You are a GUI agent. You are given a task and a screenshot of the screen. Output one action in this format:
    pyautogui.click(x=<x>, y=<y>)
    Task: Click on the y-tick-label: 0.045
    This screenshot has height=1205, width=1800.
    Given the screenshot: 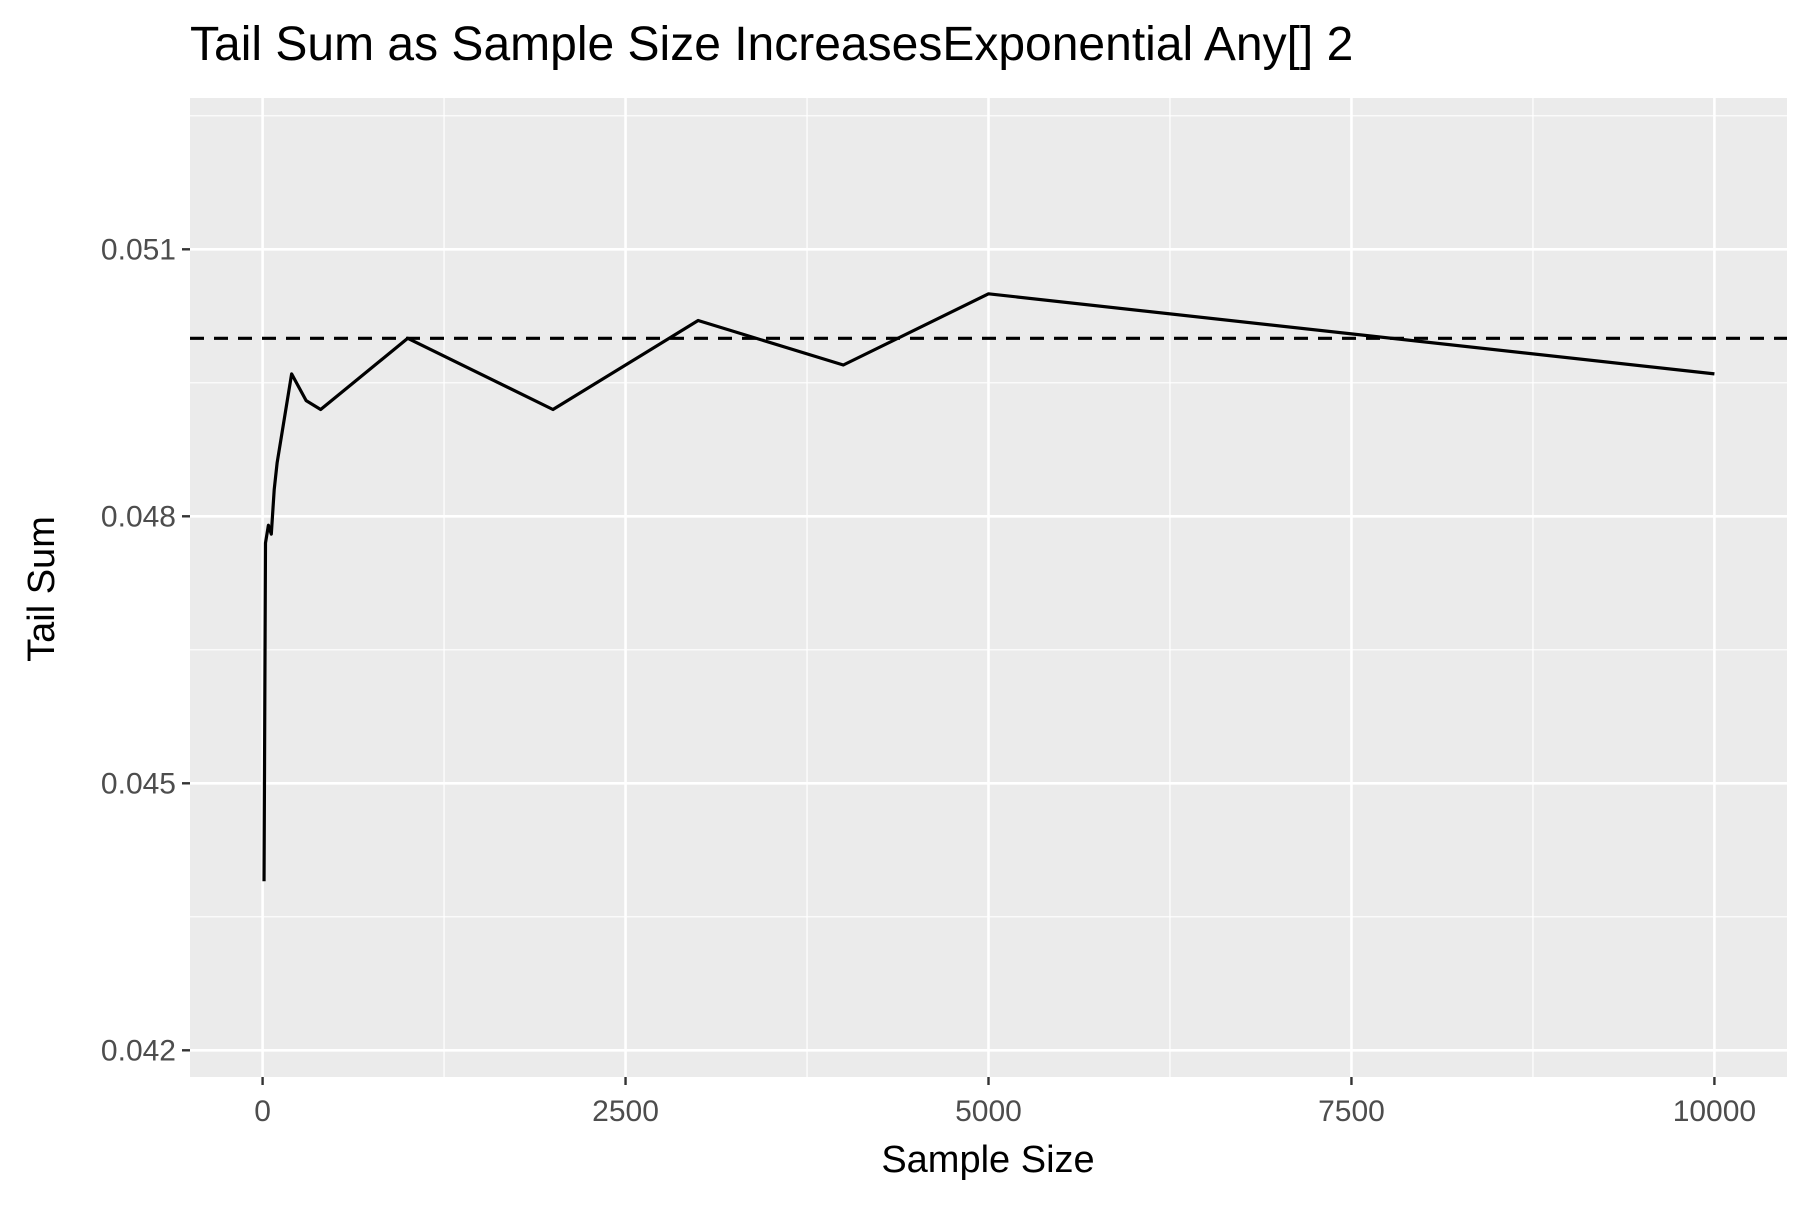 What is the action you would take?
    pyautogui.click(x=138, y=783)
    